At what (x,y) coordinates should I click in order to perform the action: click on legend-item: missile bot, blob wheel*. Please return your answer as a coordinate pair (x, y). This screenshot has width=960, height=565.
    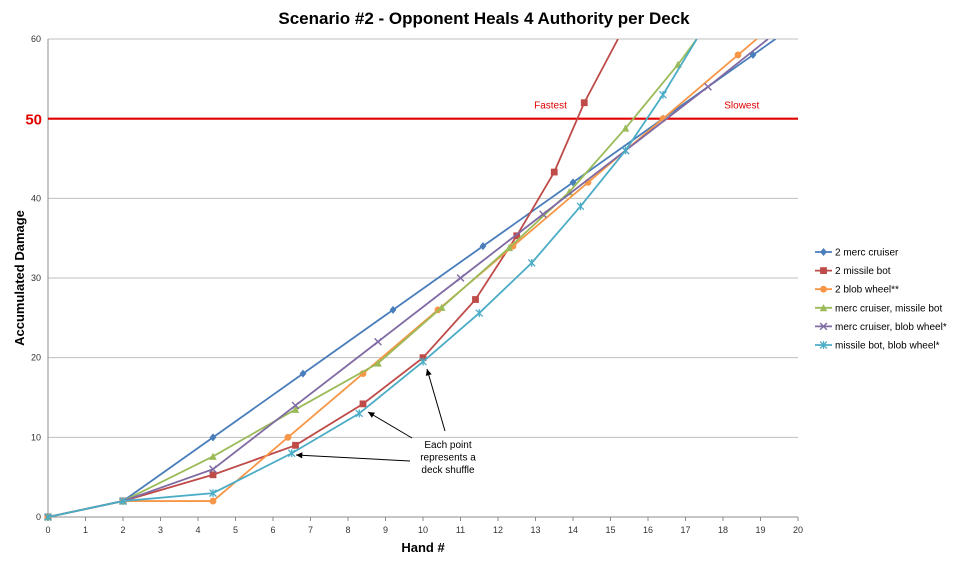
    Looking at the image, I should click on (877, 346).